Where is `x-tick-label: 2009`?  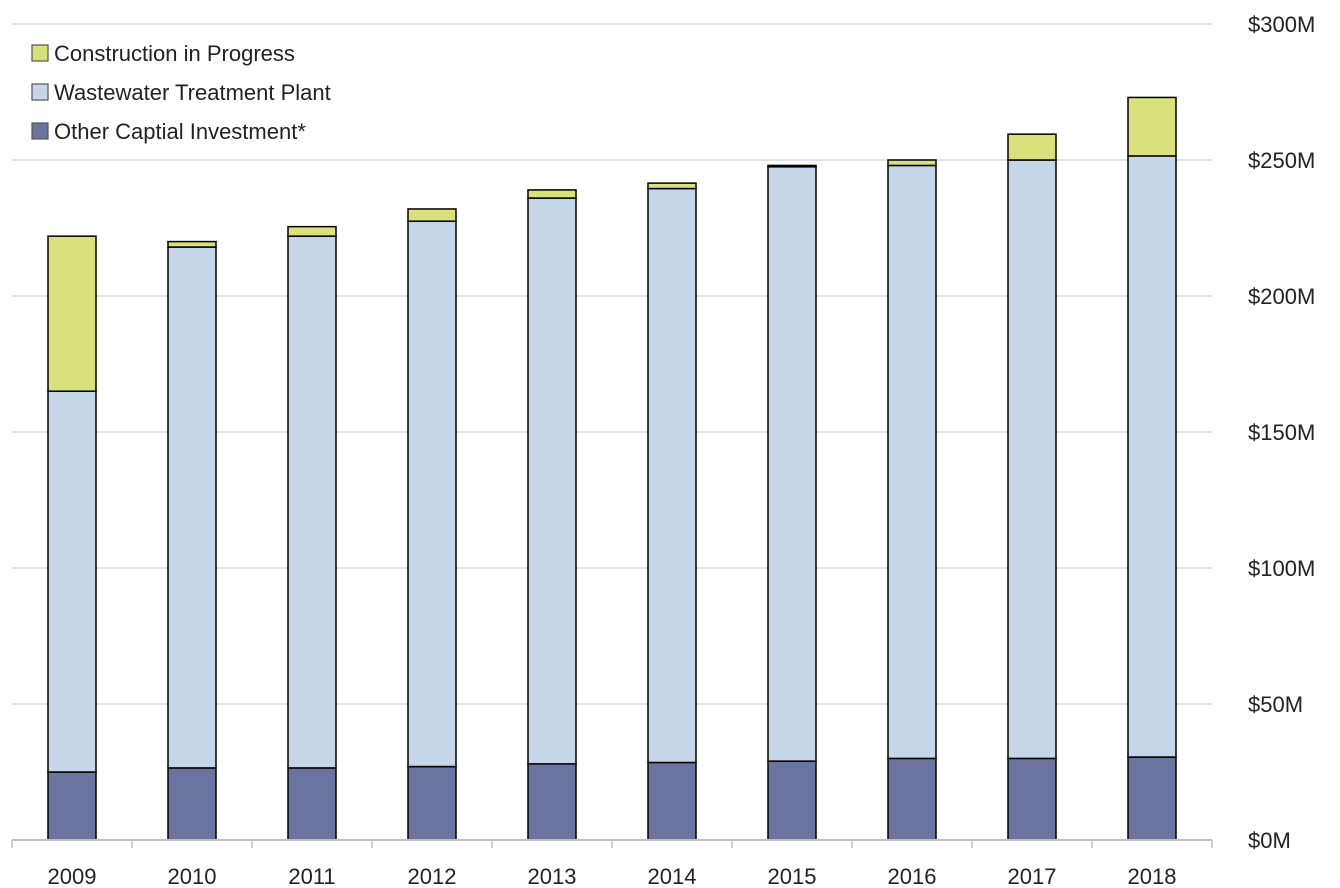
x-tick-label: 2009 is located at coordinates (72, 876).